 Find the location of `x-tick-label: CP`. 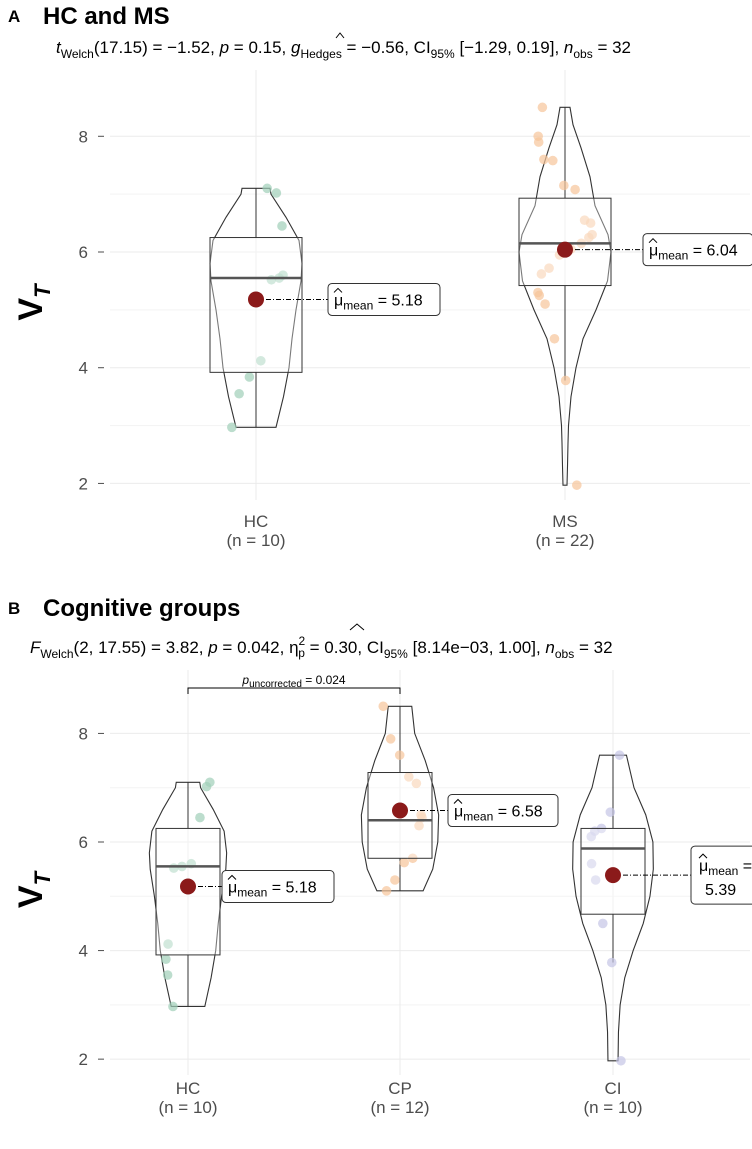

x-tick-label: CP is located at coordinates (400, 1088).